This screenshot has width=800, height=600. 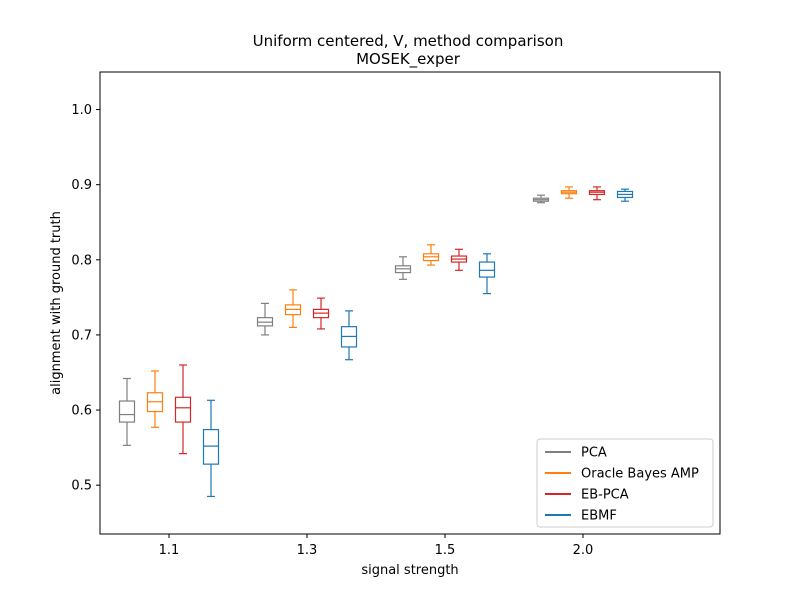 What do you see at coordinates (169, 550) in the screenshot?
I see `x-tick-label: 1.1` at bounding box center [169, 550].